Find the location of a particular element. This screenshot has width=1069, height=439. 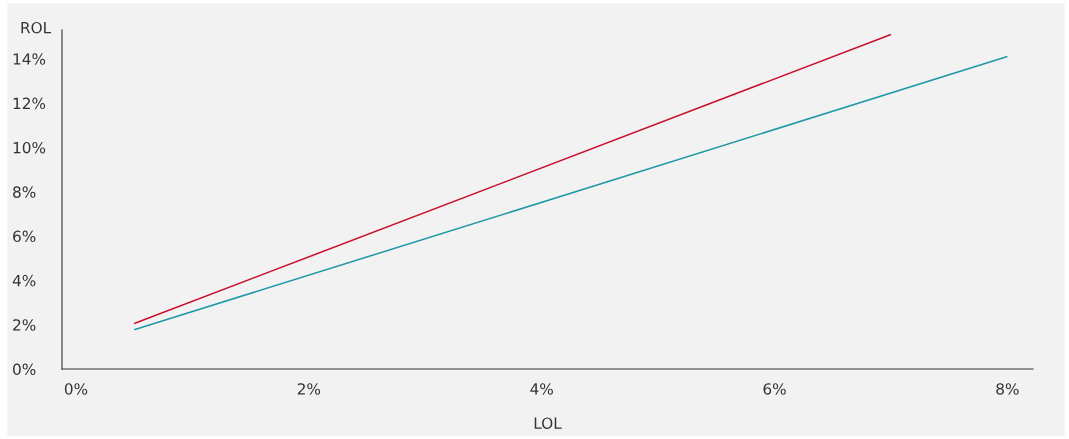

y-tick-label: 6% is located at coordinates (24, 236).